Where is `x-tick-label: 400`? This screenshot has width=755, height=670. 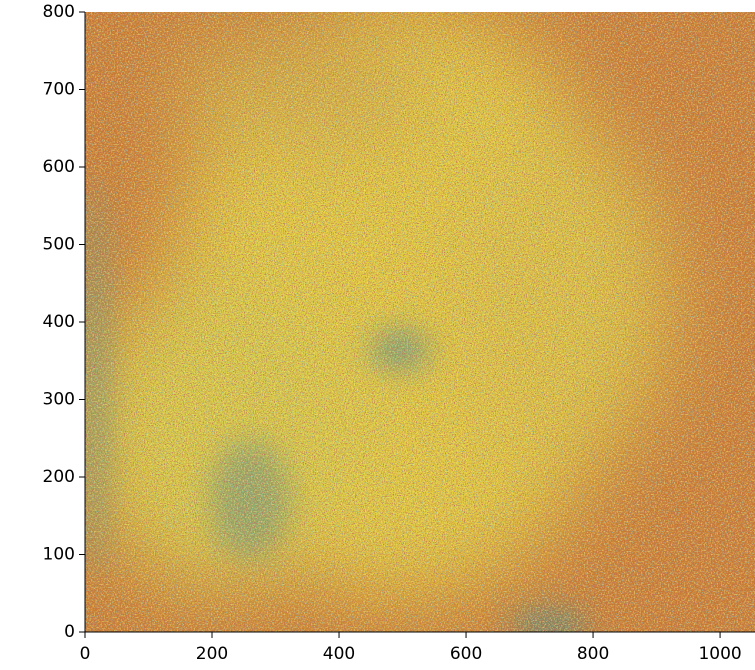
x-tick-label: 400 is located at coordinates (339, 654).